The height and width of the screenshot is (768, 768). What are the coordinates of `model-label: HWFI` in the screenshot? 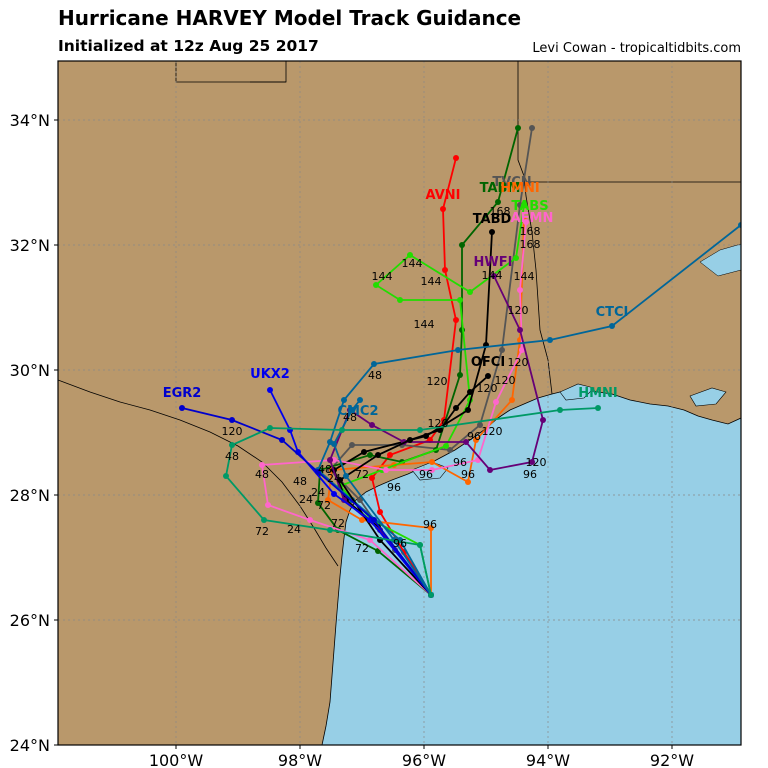 It's located at (493, 262).